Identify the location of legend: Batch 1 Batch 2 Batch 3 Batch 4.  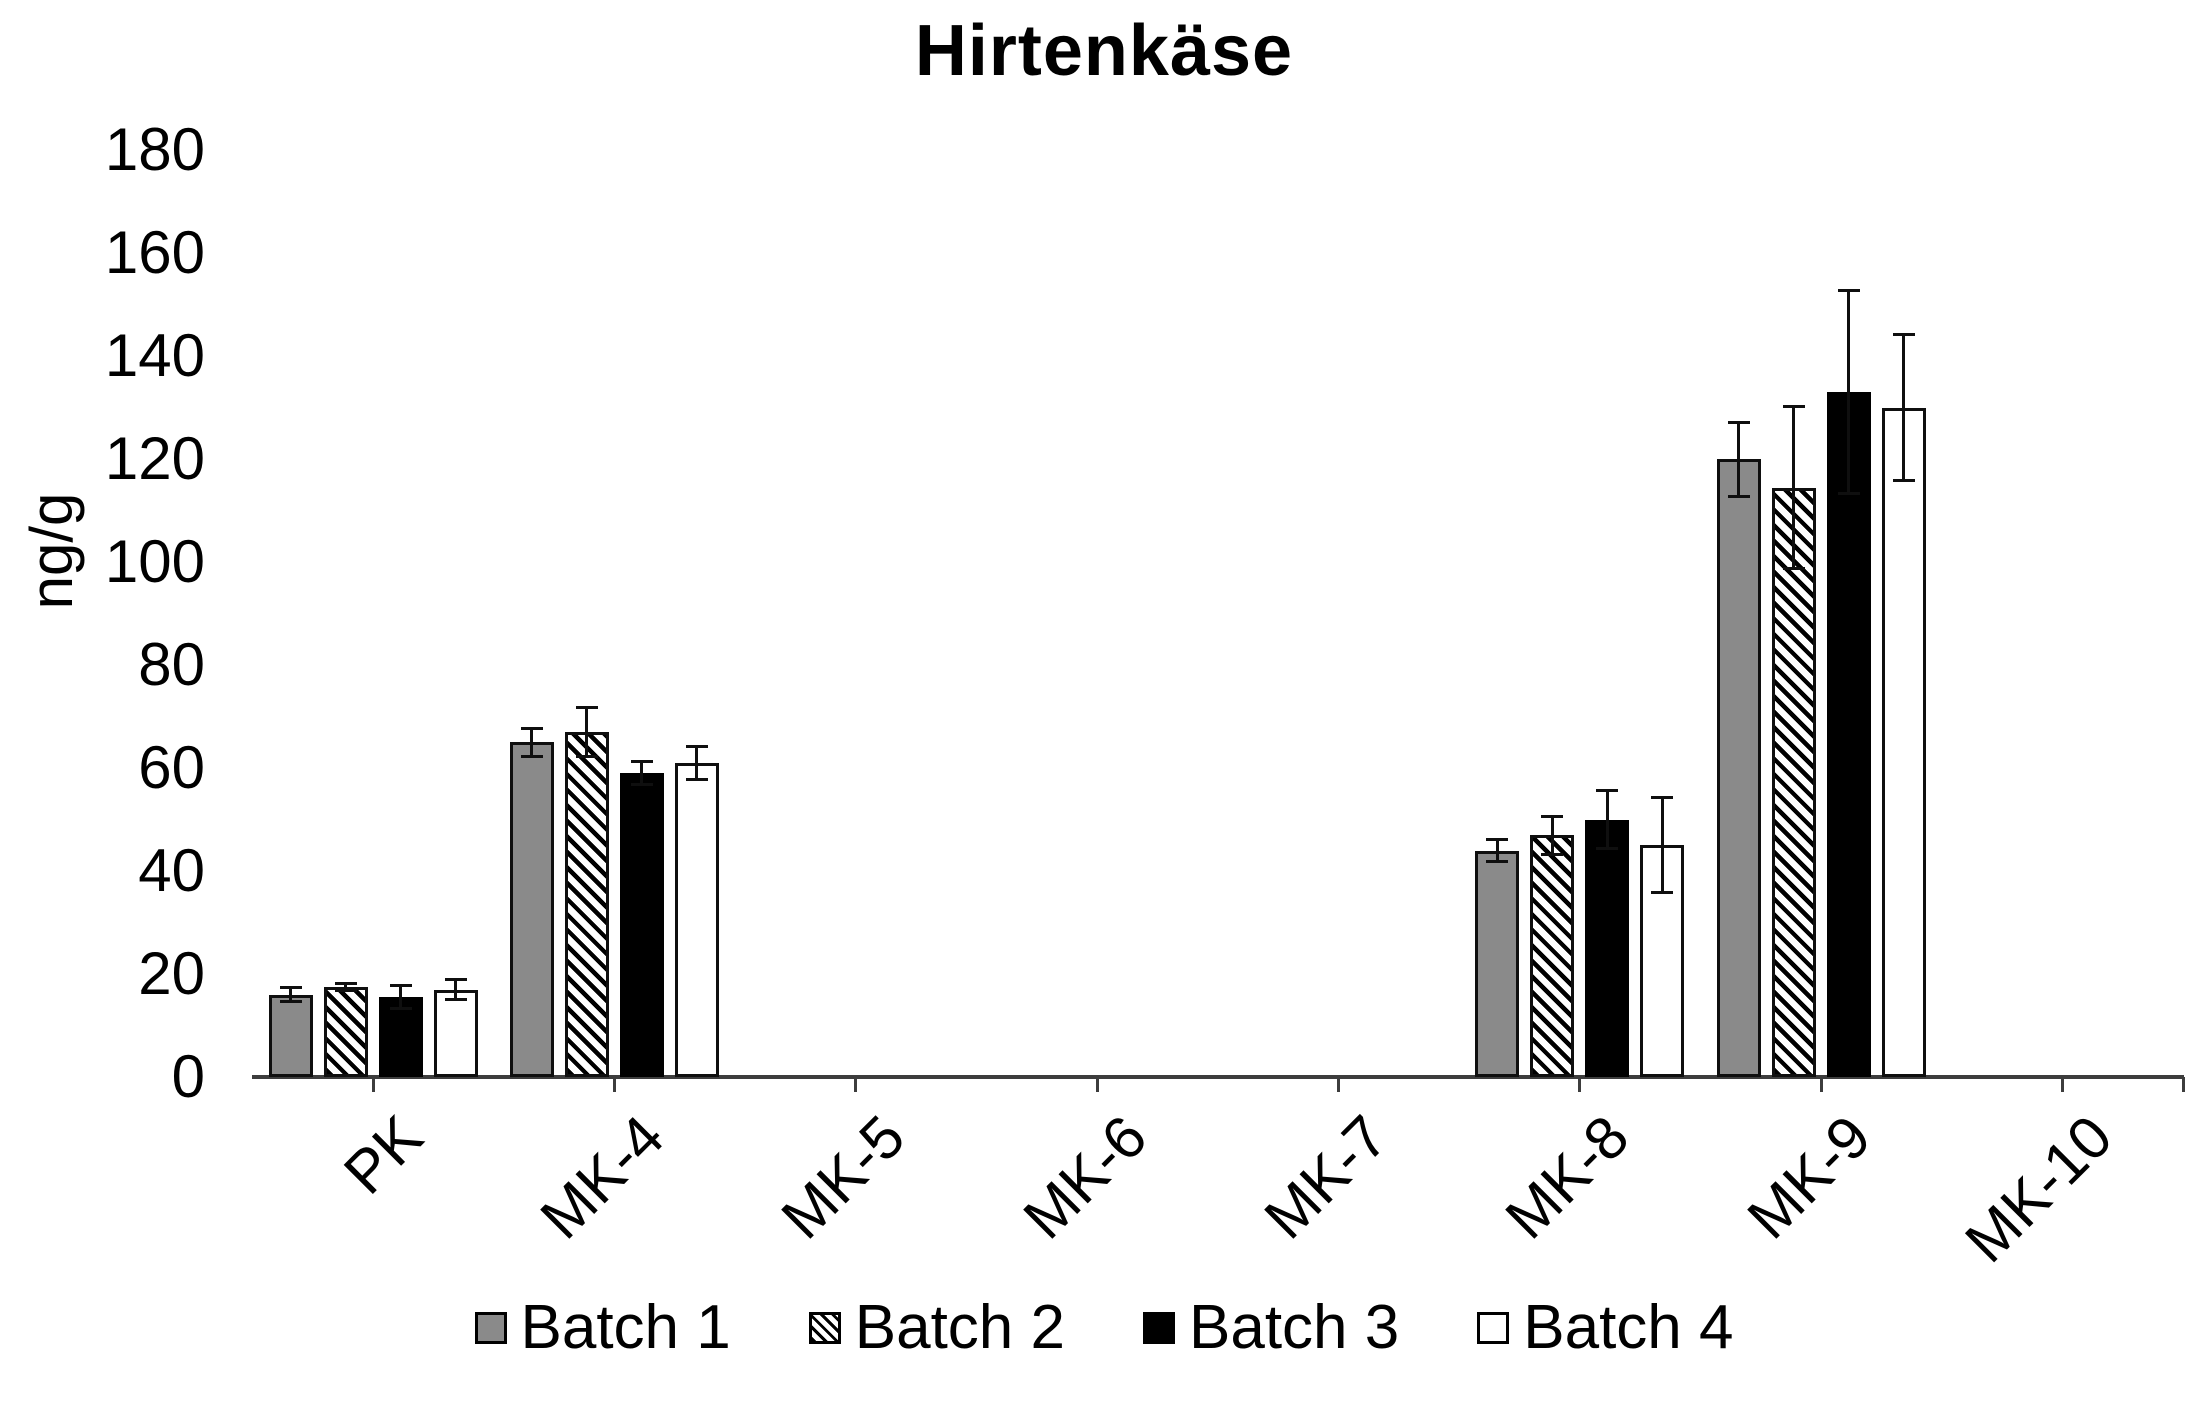
(1104, 1327).